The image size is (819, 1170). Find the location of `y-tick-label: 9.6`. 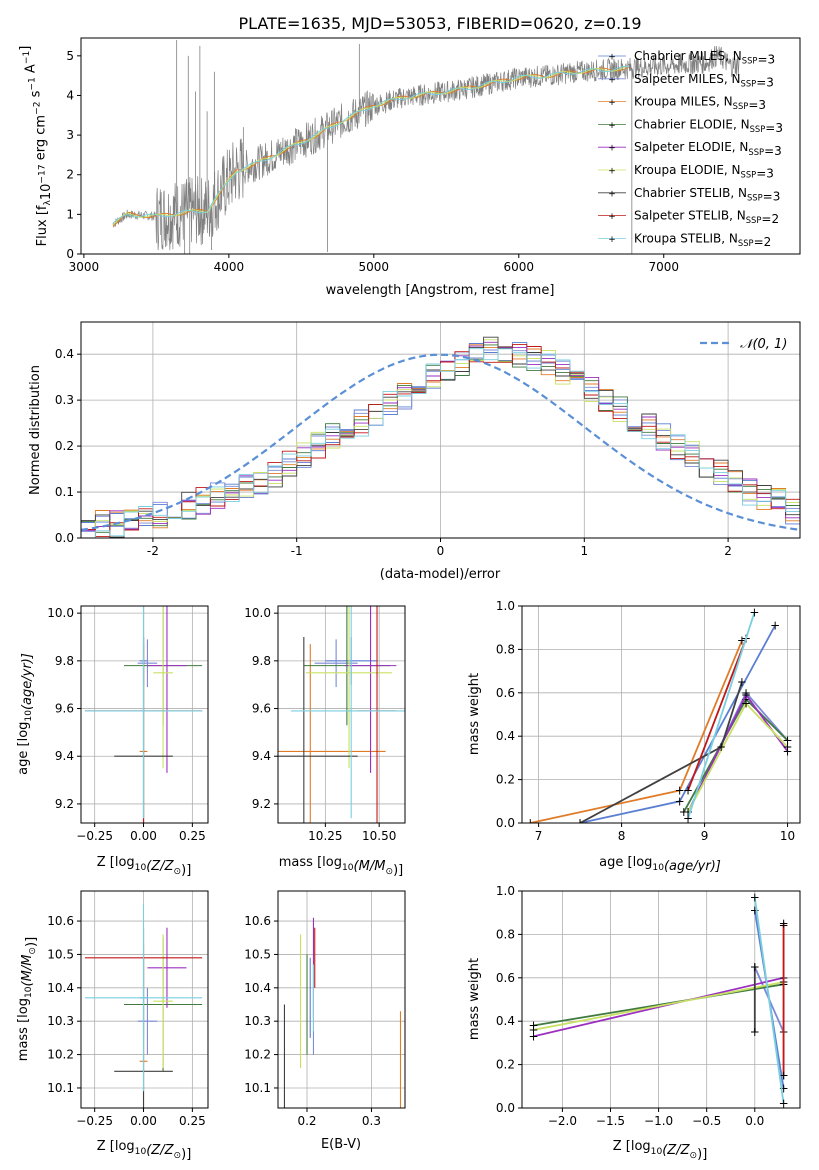

y-tick-label: 9.6 is located at coordinates (261, 709).